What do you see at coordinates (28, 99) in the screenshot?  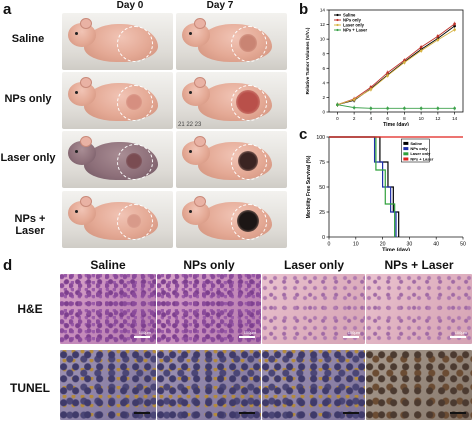 I see `row-label-nps-only: NPs only` at bounding box center [28, 99].